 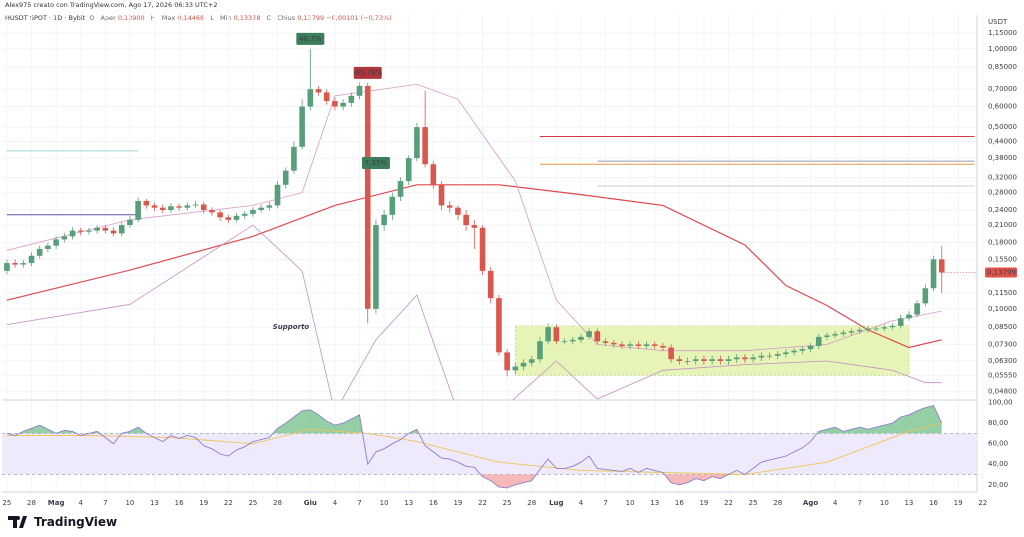 I want to click on y-tick-label: 0,15500, so click(x=1002, y=259).